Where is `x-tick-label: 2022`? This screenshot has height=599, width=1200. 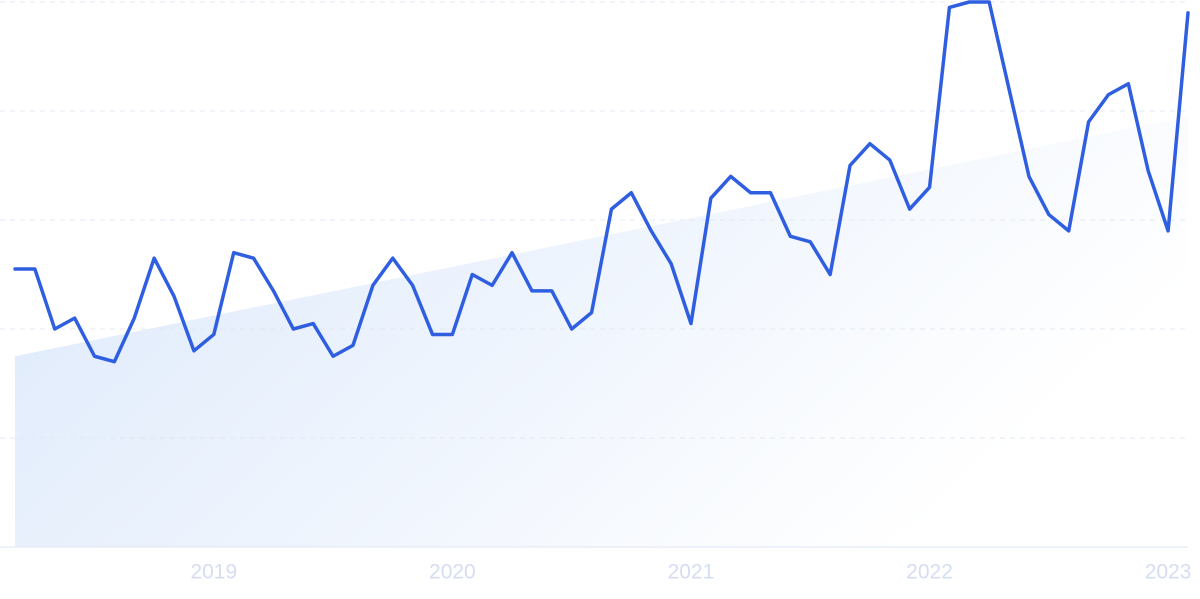 x-tick-label: 2022 is located at coordinates (929, 572).